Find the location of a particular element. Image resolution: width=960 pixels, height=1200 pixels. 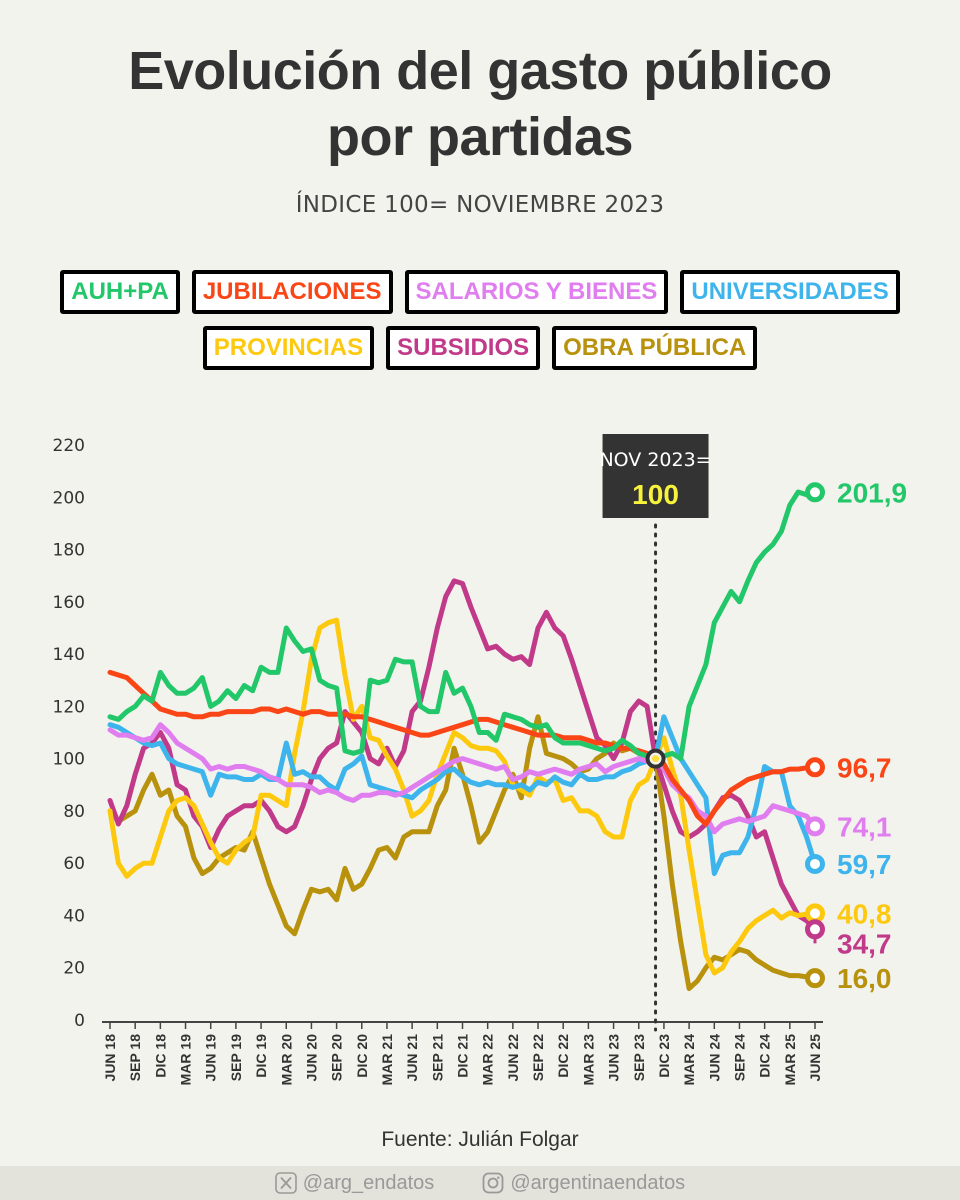

annotation-marker-dot is located at coordinates (656, 759).